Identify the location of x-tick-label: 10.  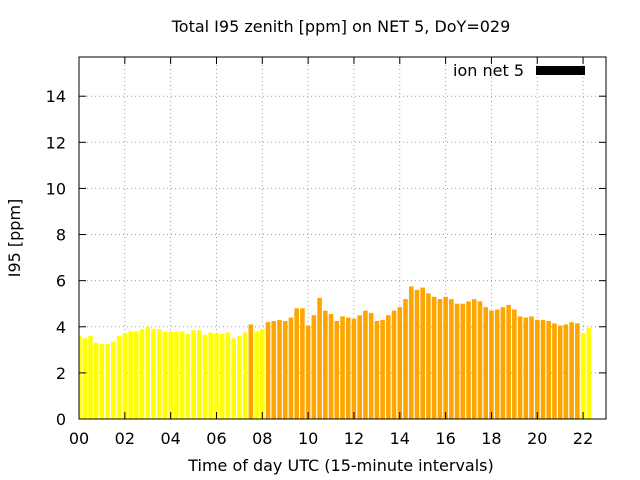
(308, 438).